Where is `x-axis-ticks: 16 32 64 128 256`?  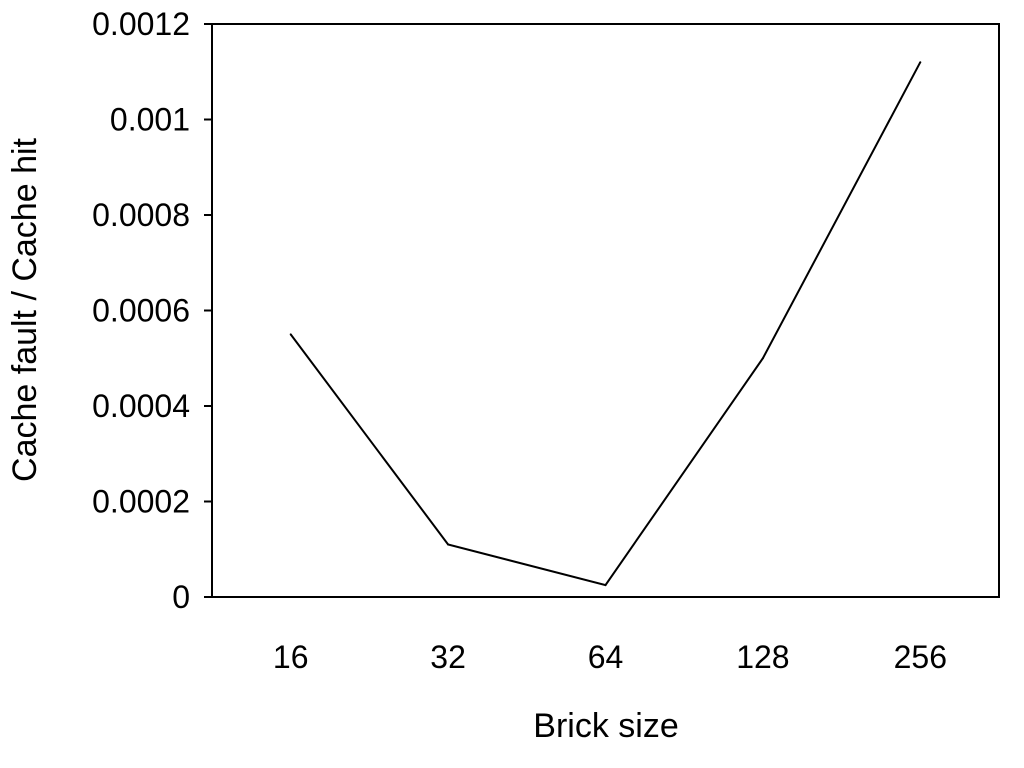 x-axis-ticks: 16 32 64 128 256 is located at coordinates (610, 657).